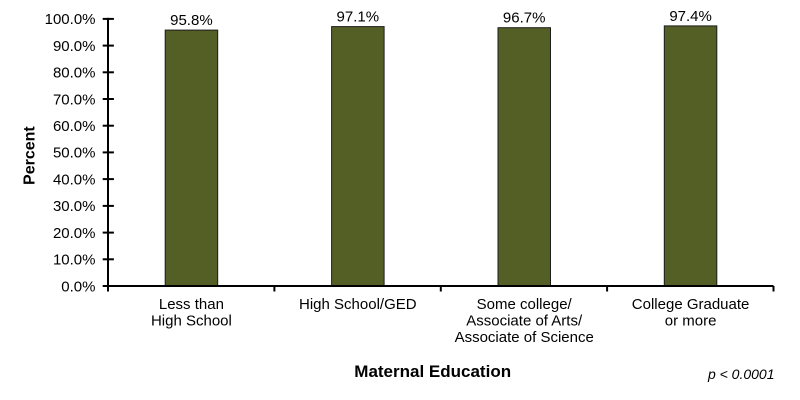 The height and width of the screenshot is (400, 800). I want to click on svg-text: 10.0%, so click(74, 260).